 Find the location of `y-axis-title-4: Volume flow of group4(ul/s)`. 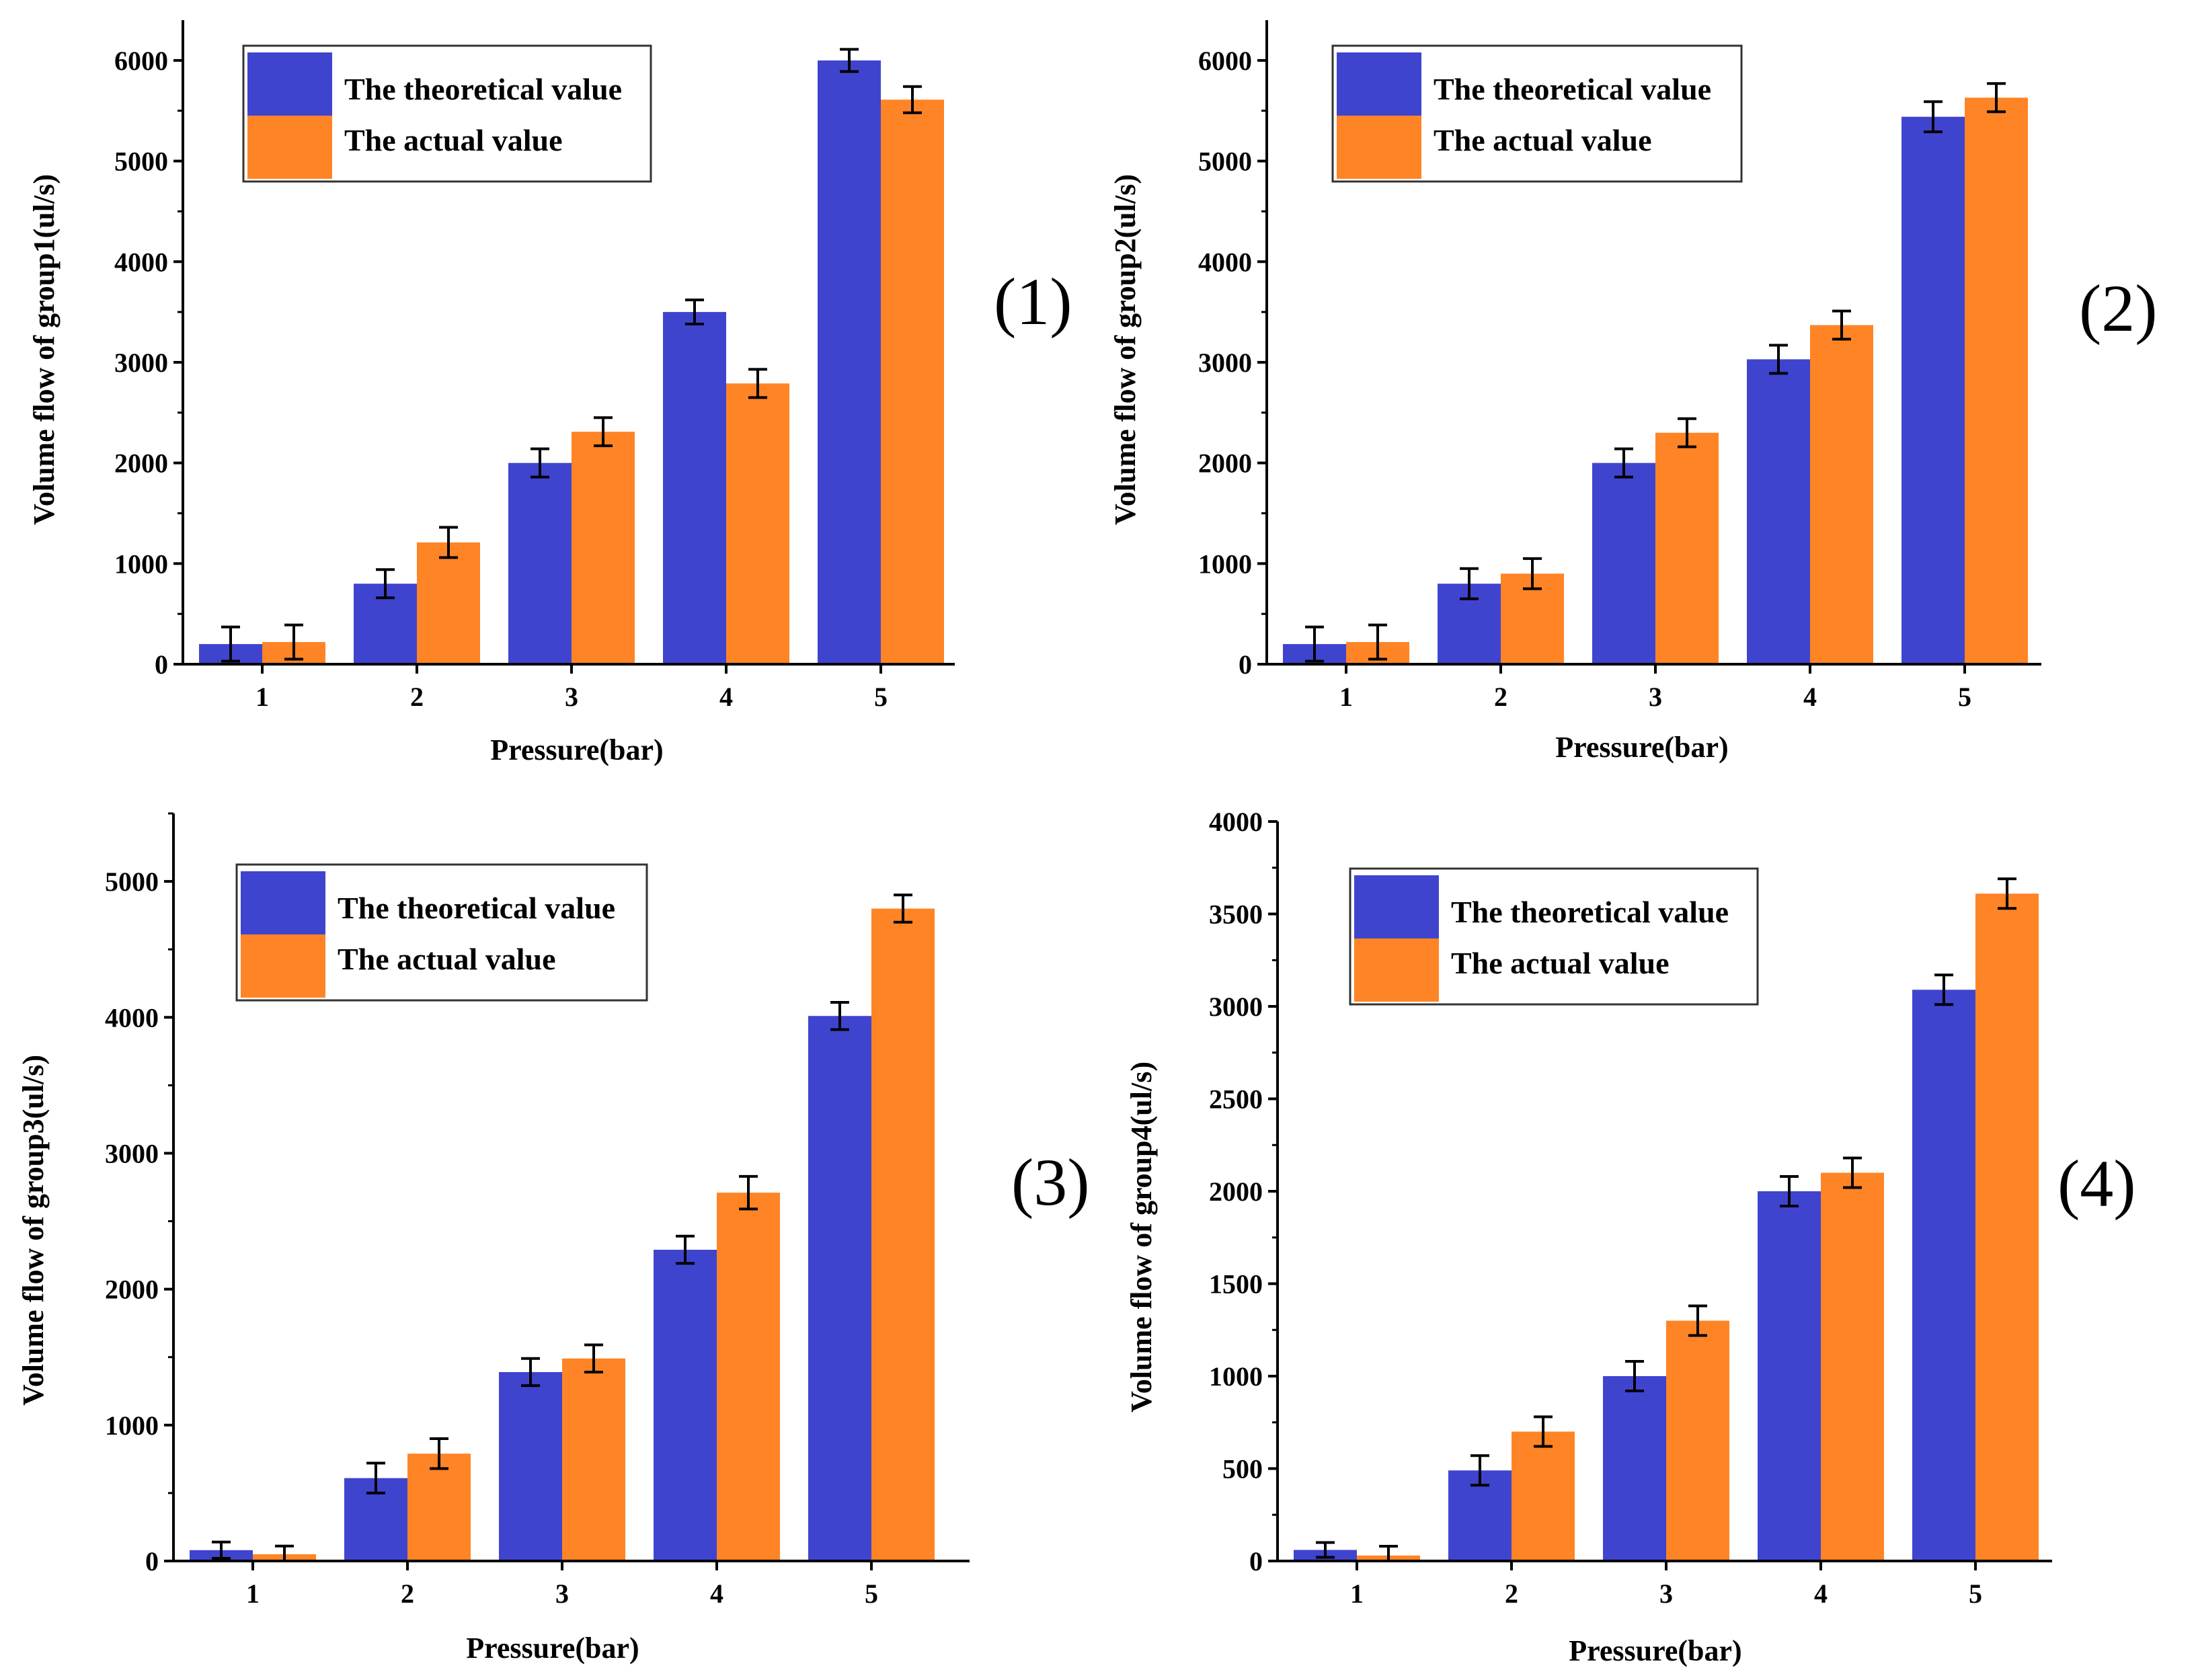

y-axis-title-4: Volume flow of group4(ul/s) is located at coordinates (1141, 1237).